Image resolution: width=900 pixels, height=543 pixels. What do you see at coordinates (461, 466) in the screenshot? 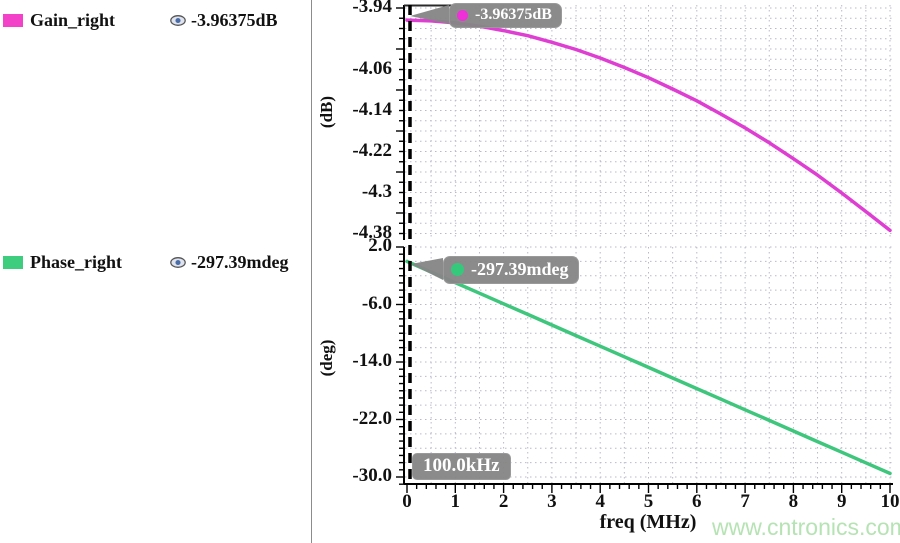
I see `marker-freq-badge: 100.0kHz` at bounding box center [461, 466].